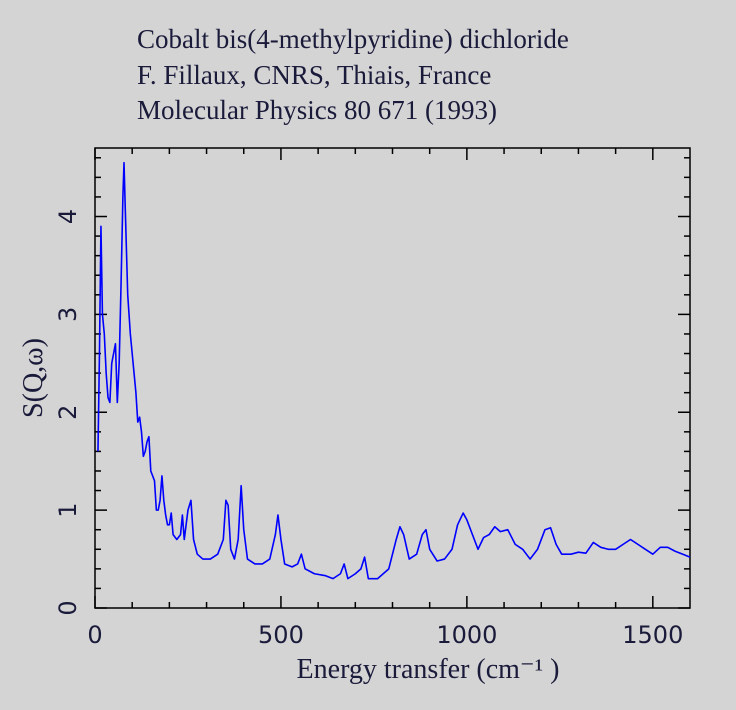  I want to click on chart-title: Cobalt bis(4-methylpyridine) dichloride, so click(353, 39).